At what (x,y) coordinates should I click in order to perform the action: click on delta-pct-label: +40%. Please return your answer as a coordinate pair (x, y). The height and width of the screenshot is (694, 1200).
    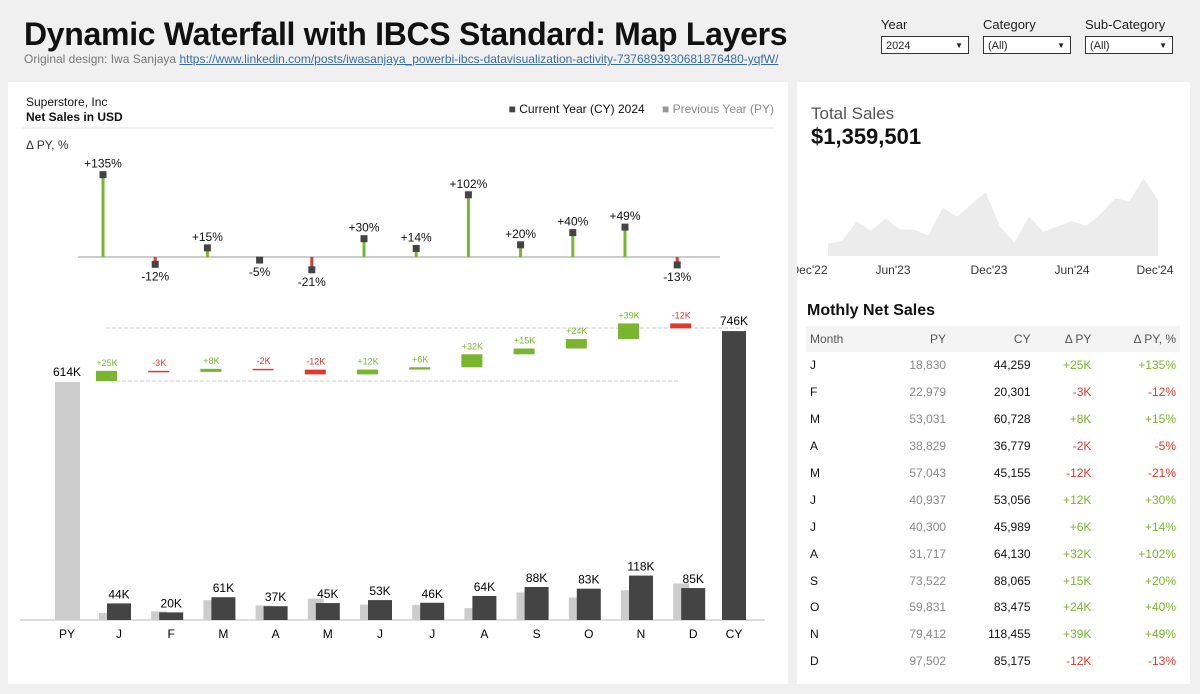
    Looking at the image, I should click on (572, 222).